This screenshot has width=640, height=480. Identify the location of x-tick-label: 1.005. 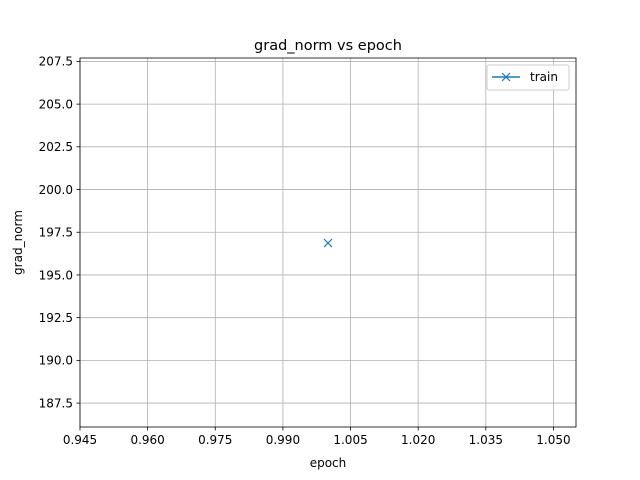
(350, 440).